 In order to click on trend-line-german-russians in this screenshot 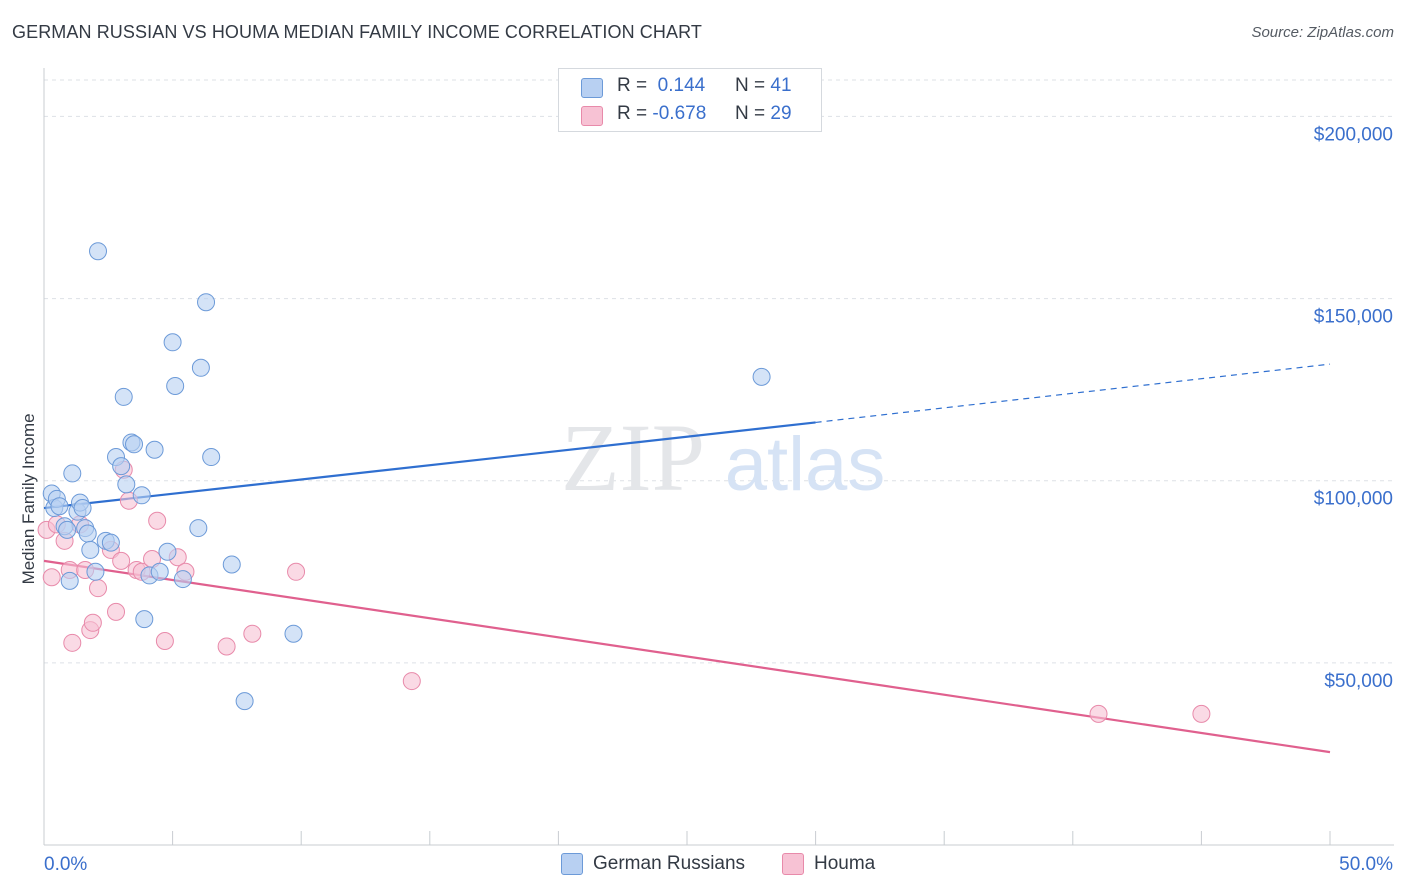, I will do `click(429, 465)`.